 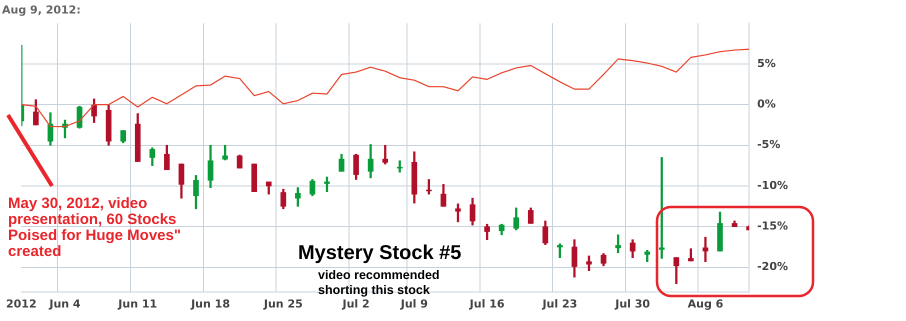 I want to click on x-tick-label: 2012, so click(x=21, y=303).